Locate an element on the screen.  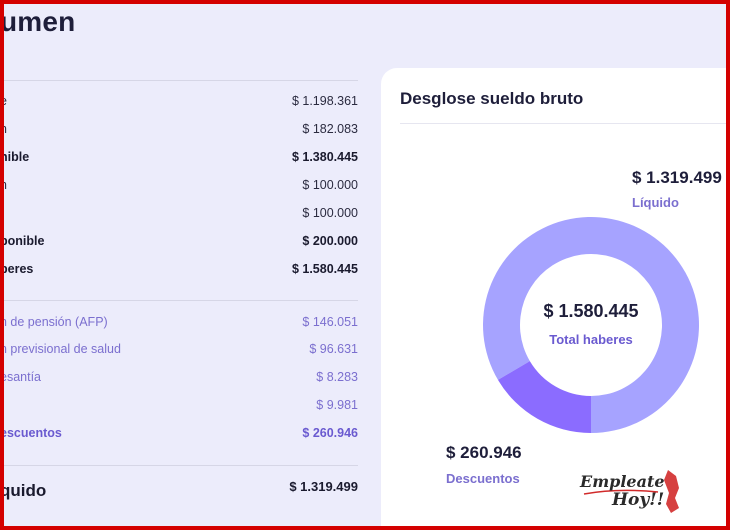
logo-graphic is located at coordinates (631, 491).